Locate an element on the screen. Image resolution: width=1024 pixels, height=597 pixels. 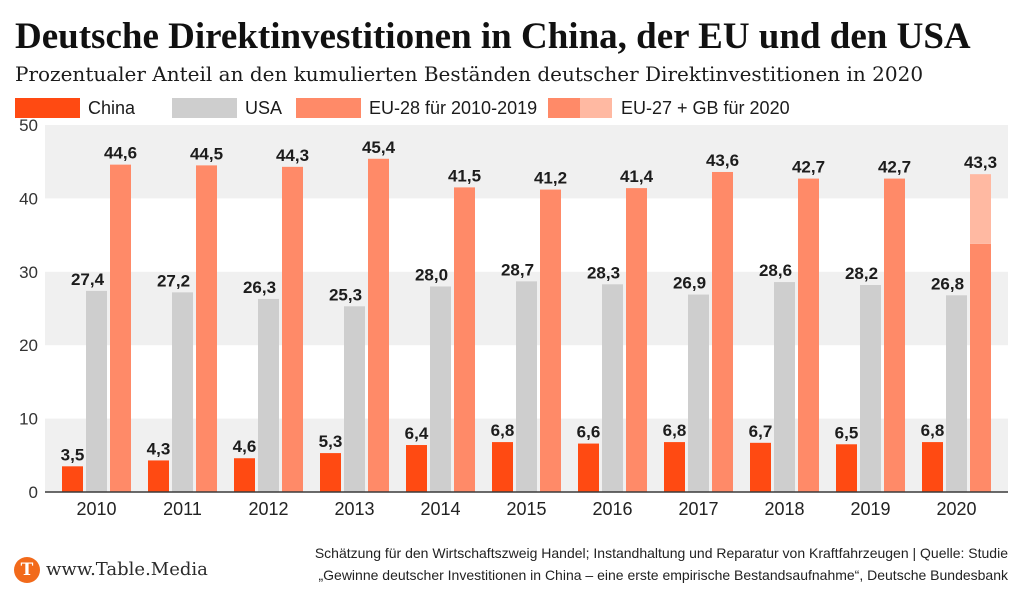
bar-eu-2011 is located at coordinates (206, 328).